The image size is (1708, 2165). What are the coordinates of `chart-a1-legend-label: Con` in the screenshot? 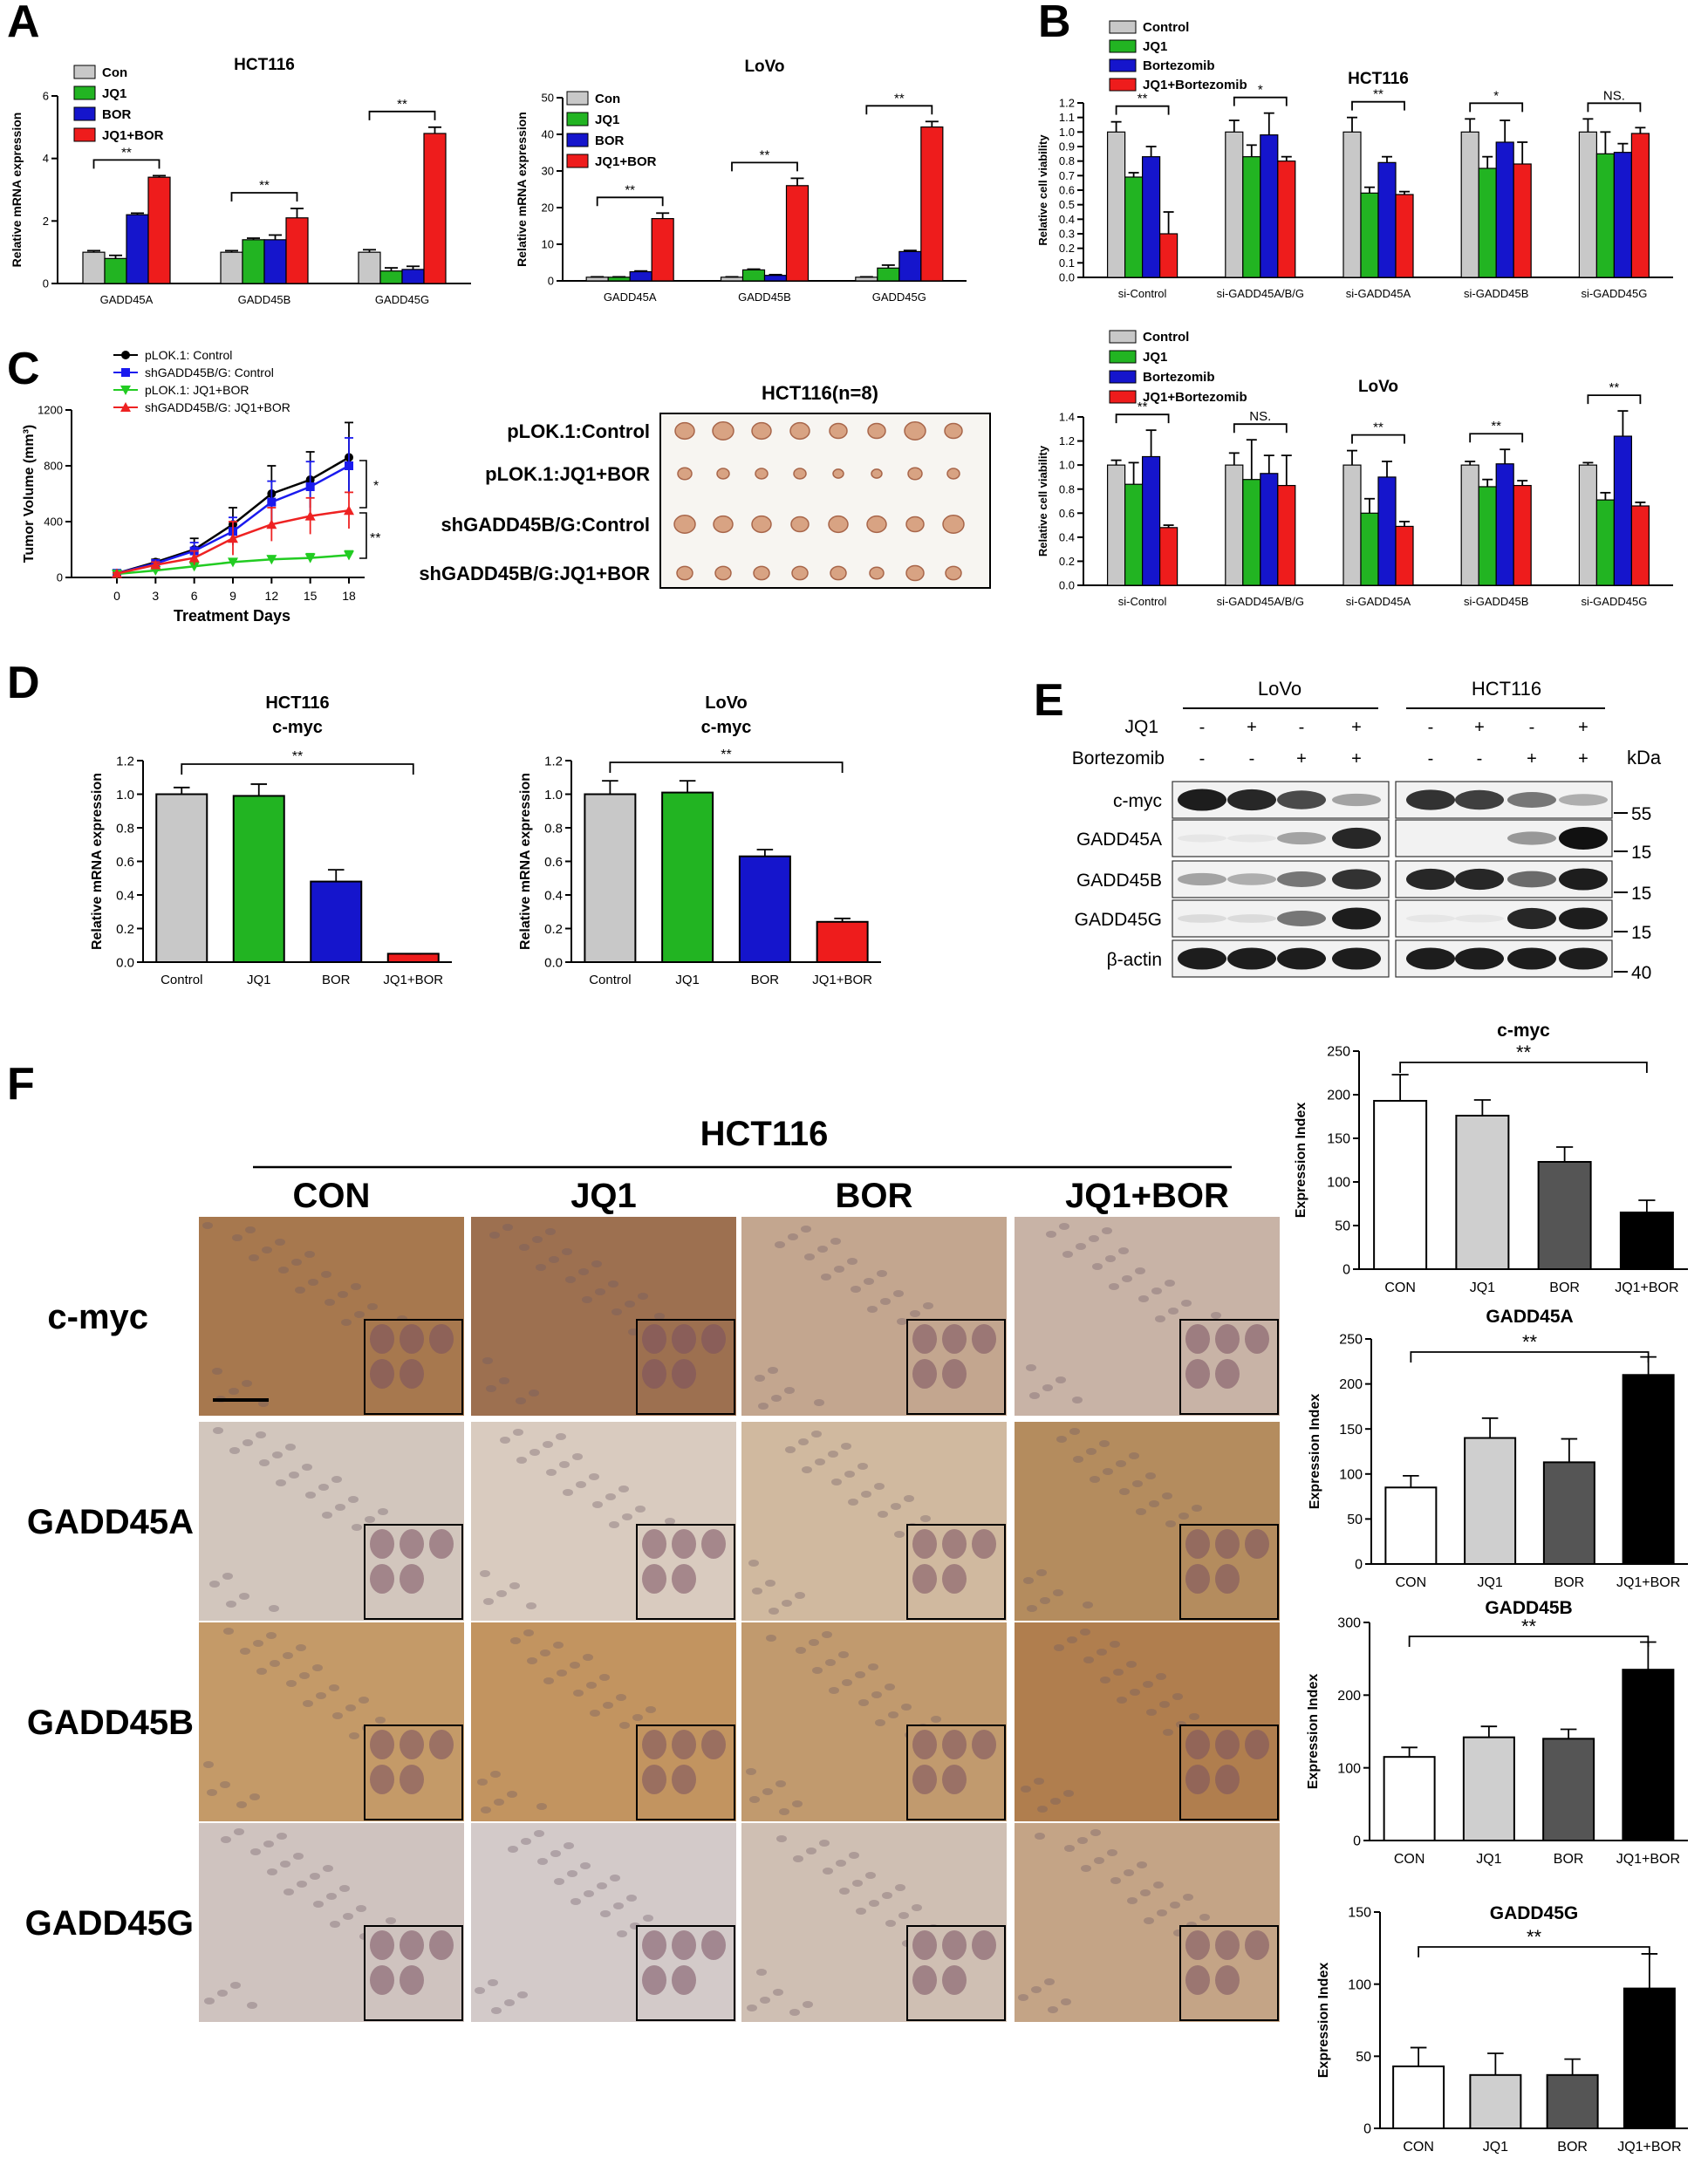 It's located at (115, 72).